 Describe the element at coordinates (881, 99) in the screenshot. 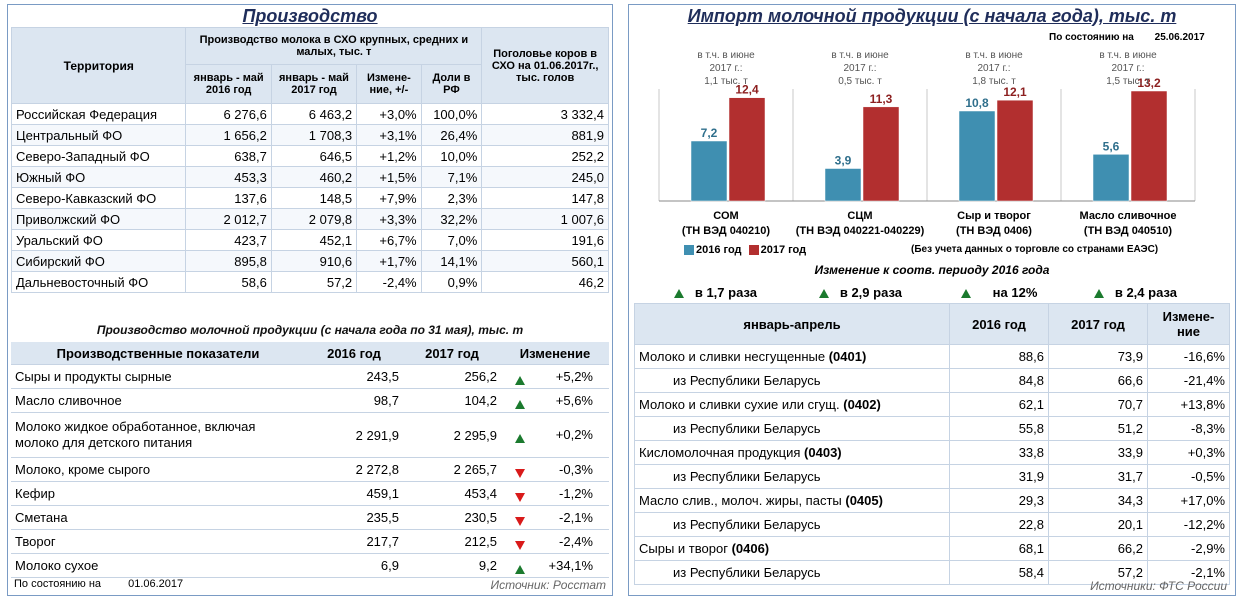

I see `bar-value-label: 11,3` at that location.